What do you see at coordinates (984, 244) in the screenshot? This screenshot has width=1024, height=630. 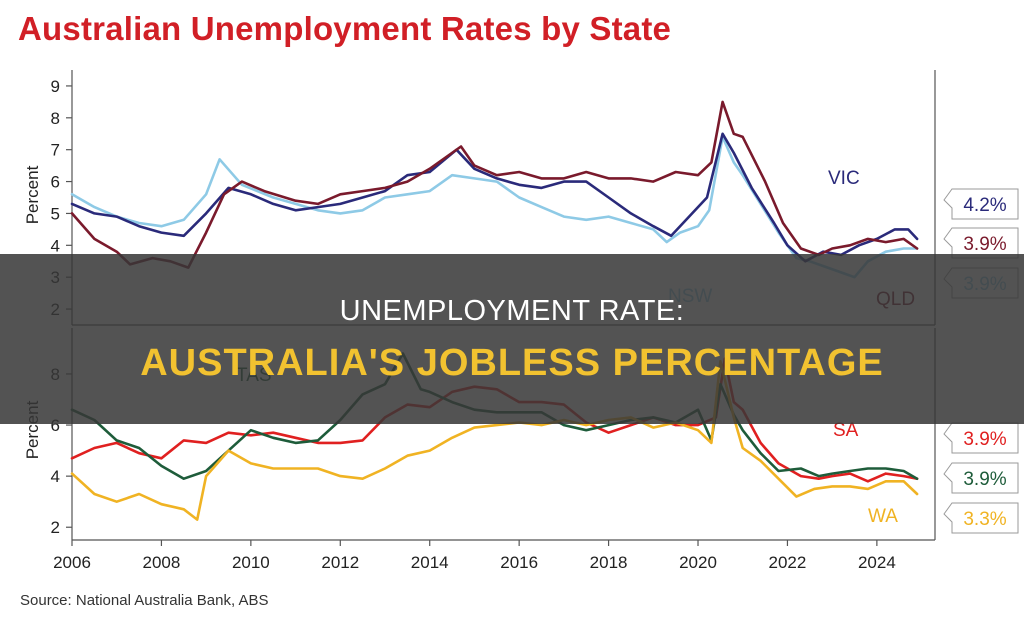 I see `end-value-label-qld: 3.9%` at bounding box center [984, 244].